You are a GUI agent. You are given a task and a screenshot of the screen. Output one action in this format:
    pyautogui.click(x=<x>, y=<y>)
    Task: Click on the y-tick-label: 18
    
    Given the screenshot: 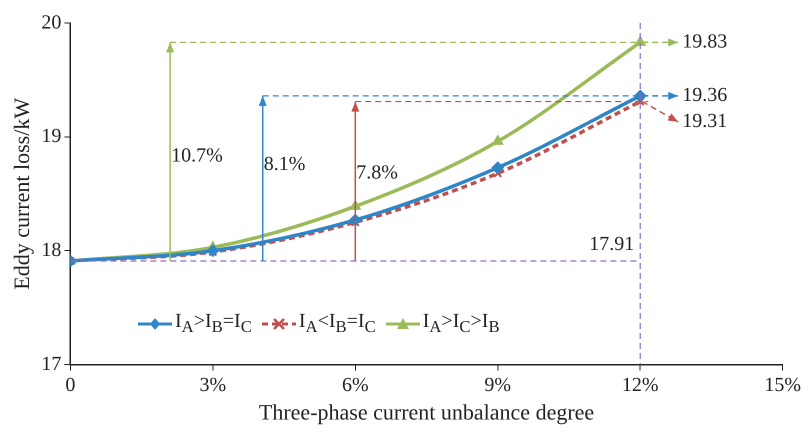 What is the action you would take?
    pyautogui.click(x=51, y=249)
    